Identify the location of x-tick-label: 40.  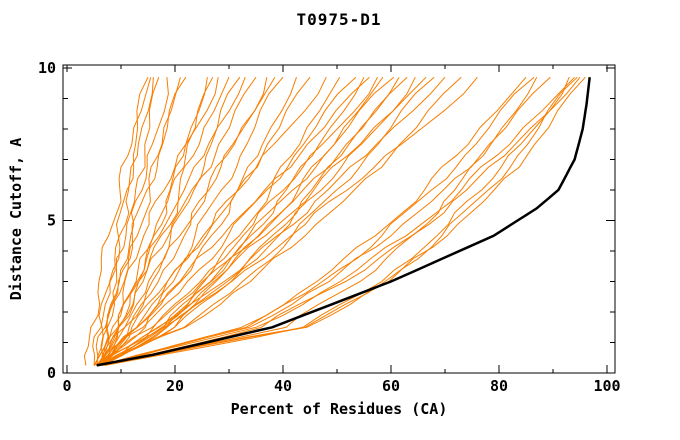
(283, 386).